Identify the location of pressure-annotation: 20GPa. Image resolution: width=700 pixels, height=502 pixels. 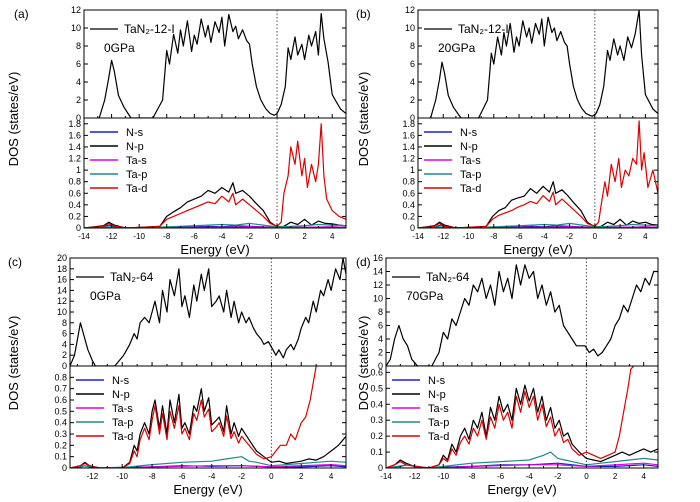
(457, 48).